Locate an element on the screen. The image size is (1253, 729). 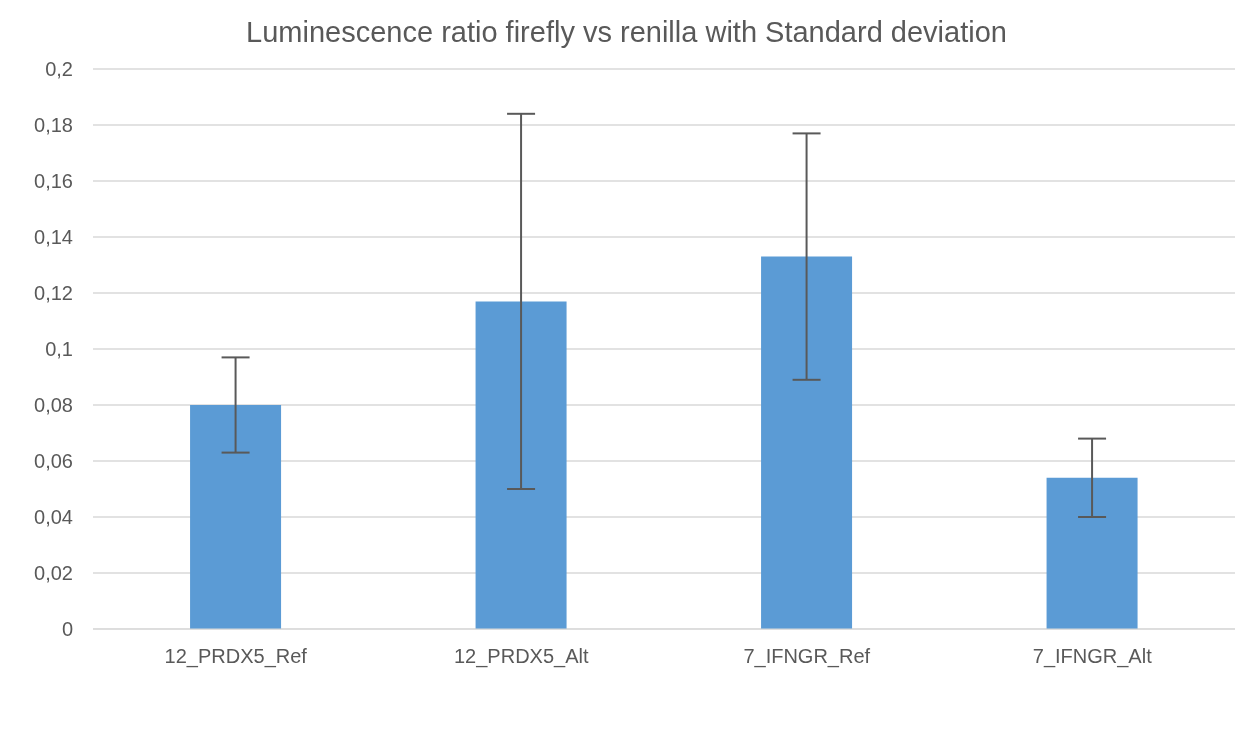
y-tick-label: 0,2 is located at coordinates (59, 69).